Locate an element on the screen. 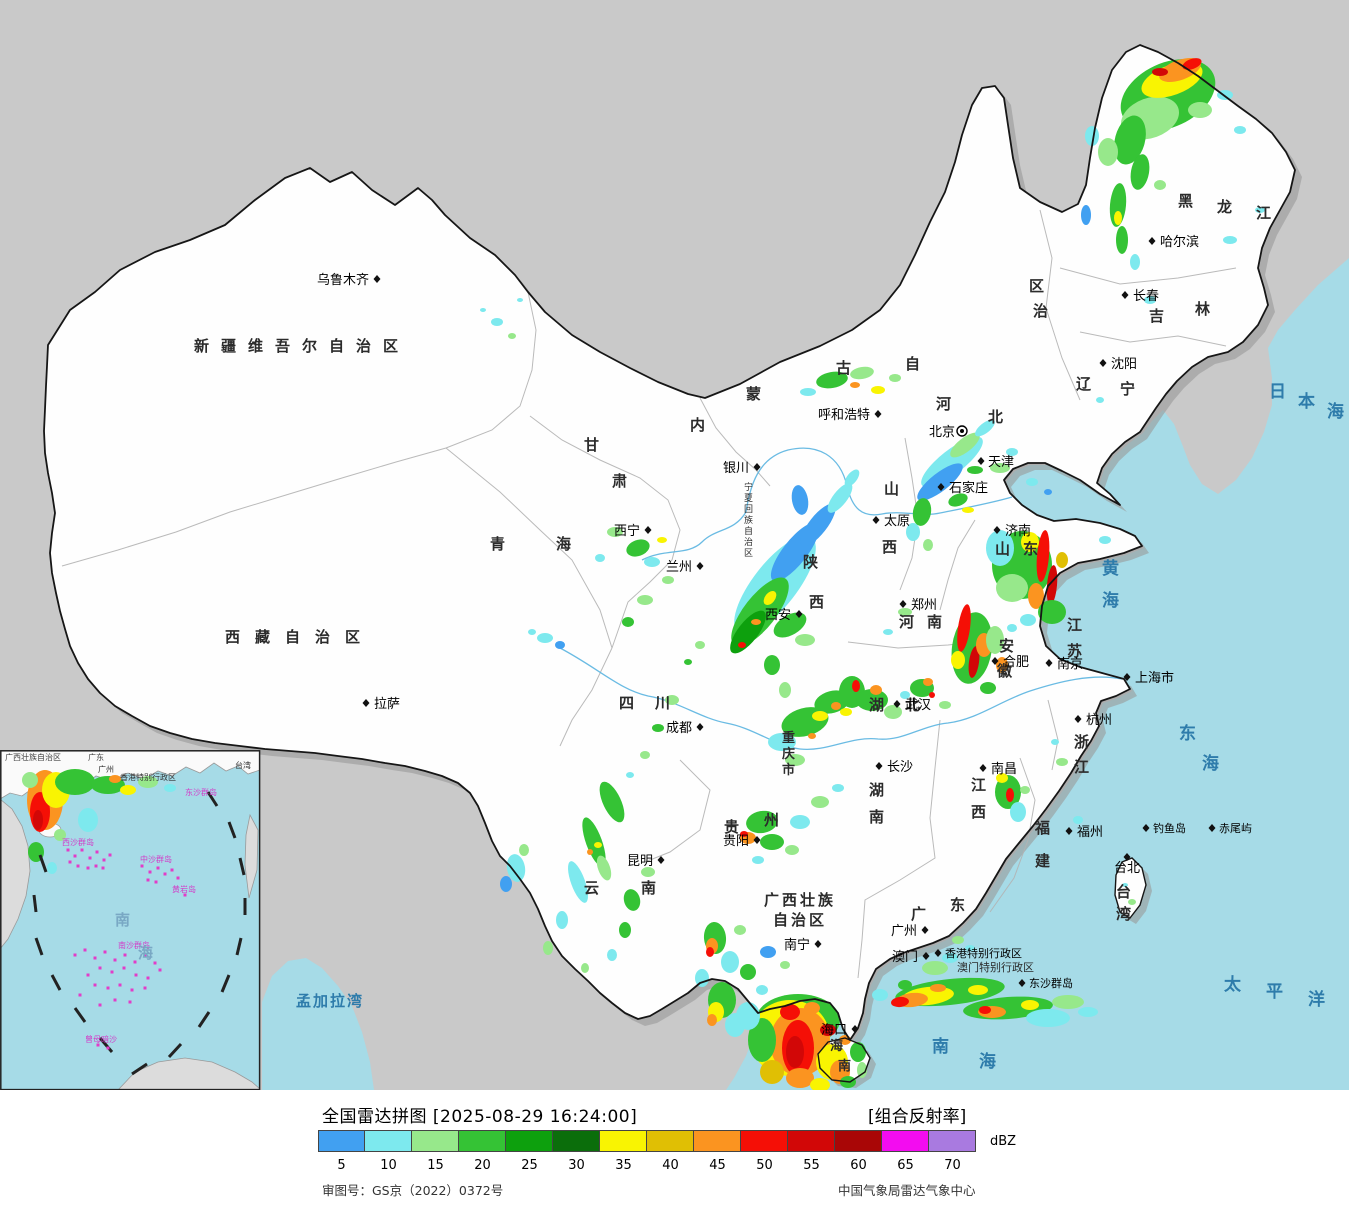  city-label: 香港特别行政区 is located at coordinates (983, 953).